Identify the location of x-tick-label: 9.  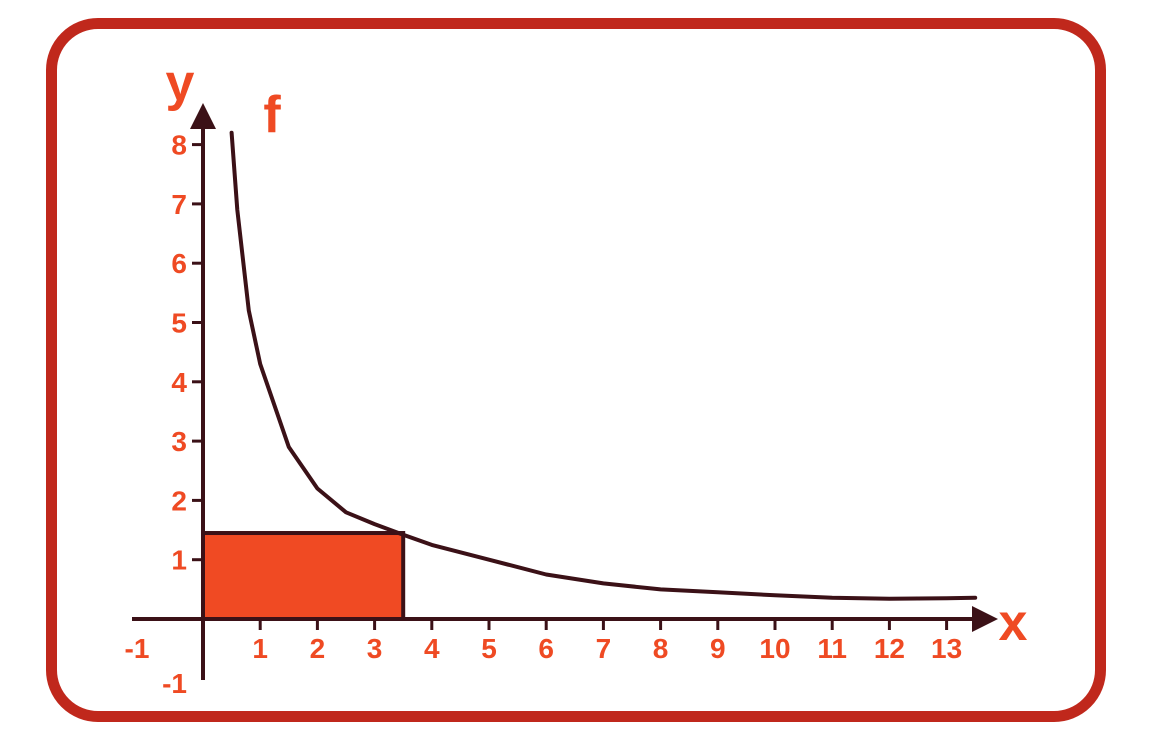
(718, 648).